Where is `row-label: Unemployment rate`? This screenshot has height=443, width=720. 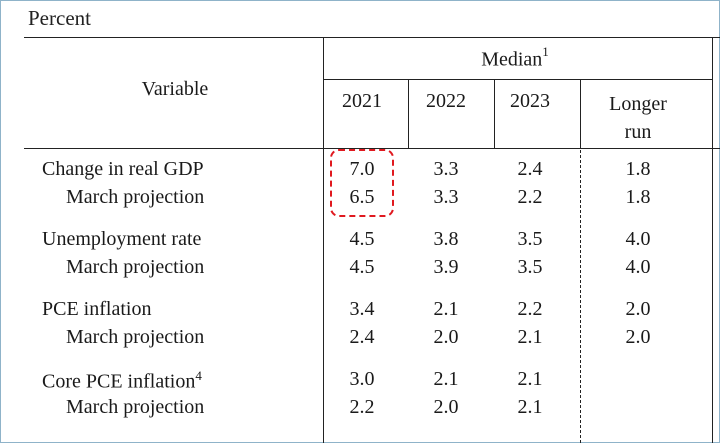
row-label: Unemployment rate is located at coordinates (122, 239).